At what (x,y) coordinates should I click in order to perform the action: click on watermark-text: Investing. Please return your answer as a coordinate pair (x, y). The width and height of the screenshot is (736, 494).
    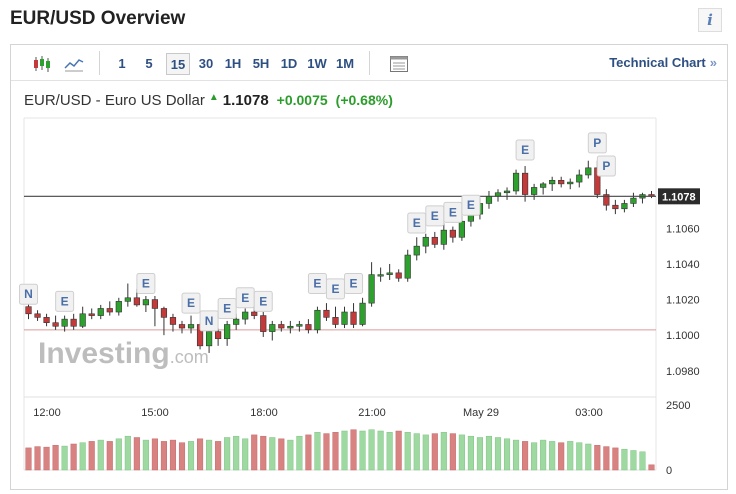
    Looking at the image, I should click on (104, 353).